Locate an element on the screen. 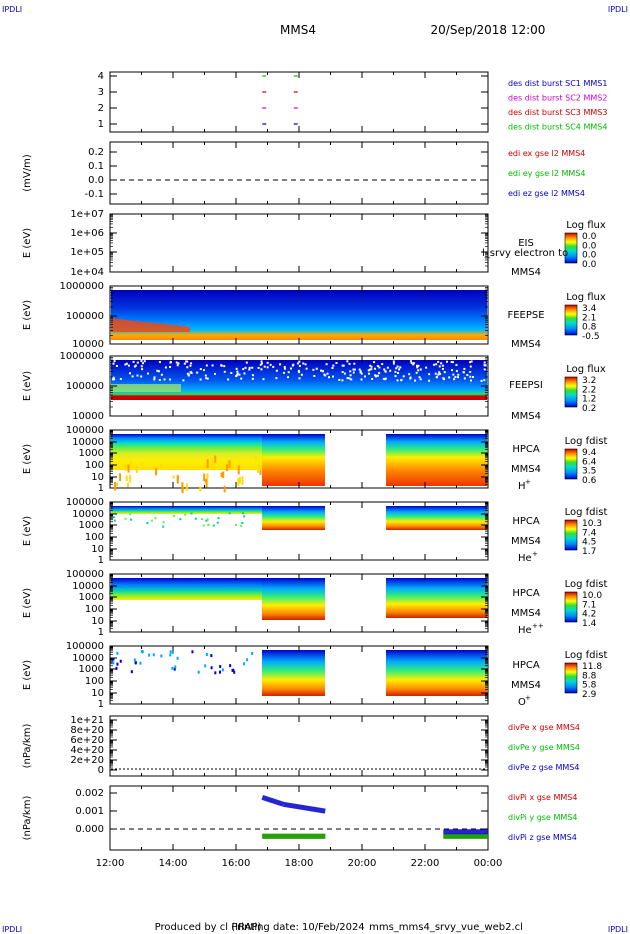  edi-y-tick-label: -0.1 is located at coordinates (94, 194).